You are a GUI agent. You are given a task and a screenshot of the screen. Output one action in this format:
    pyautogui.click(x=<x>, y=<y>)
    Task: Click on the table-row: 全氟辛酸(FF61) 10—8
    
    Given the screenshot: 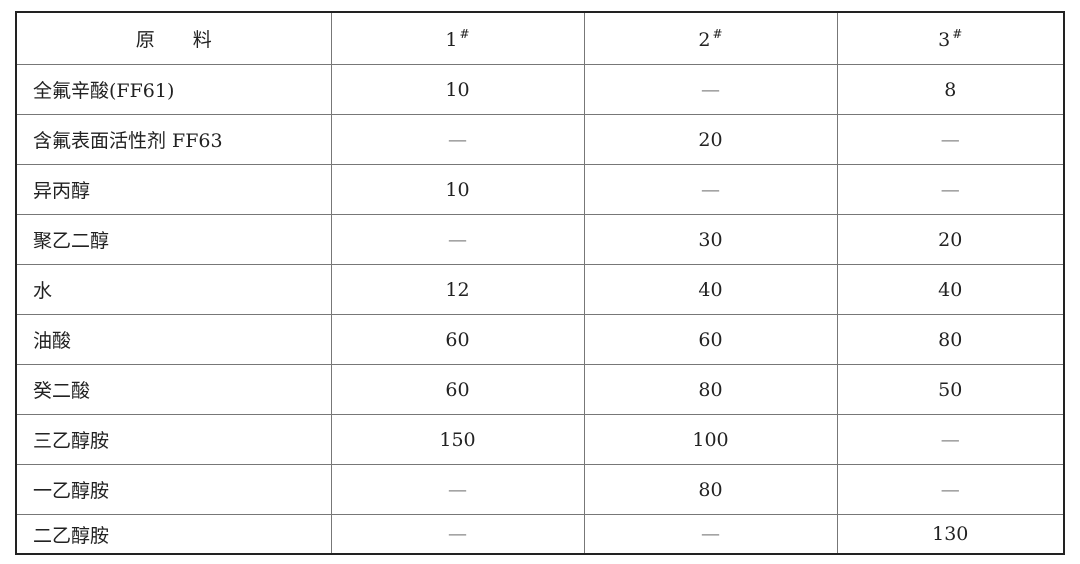 What is the action you would take?
    pyautogui.click(x=540, y=89)
    